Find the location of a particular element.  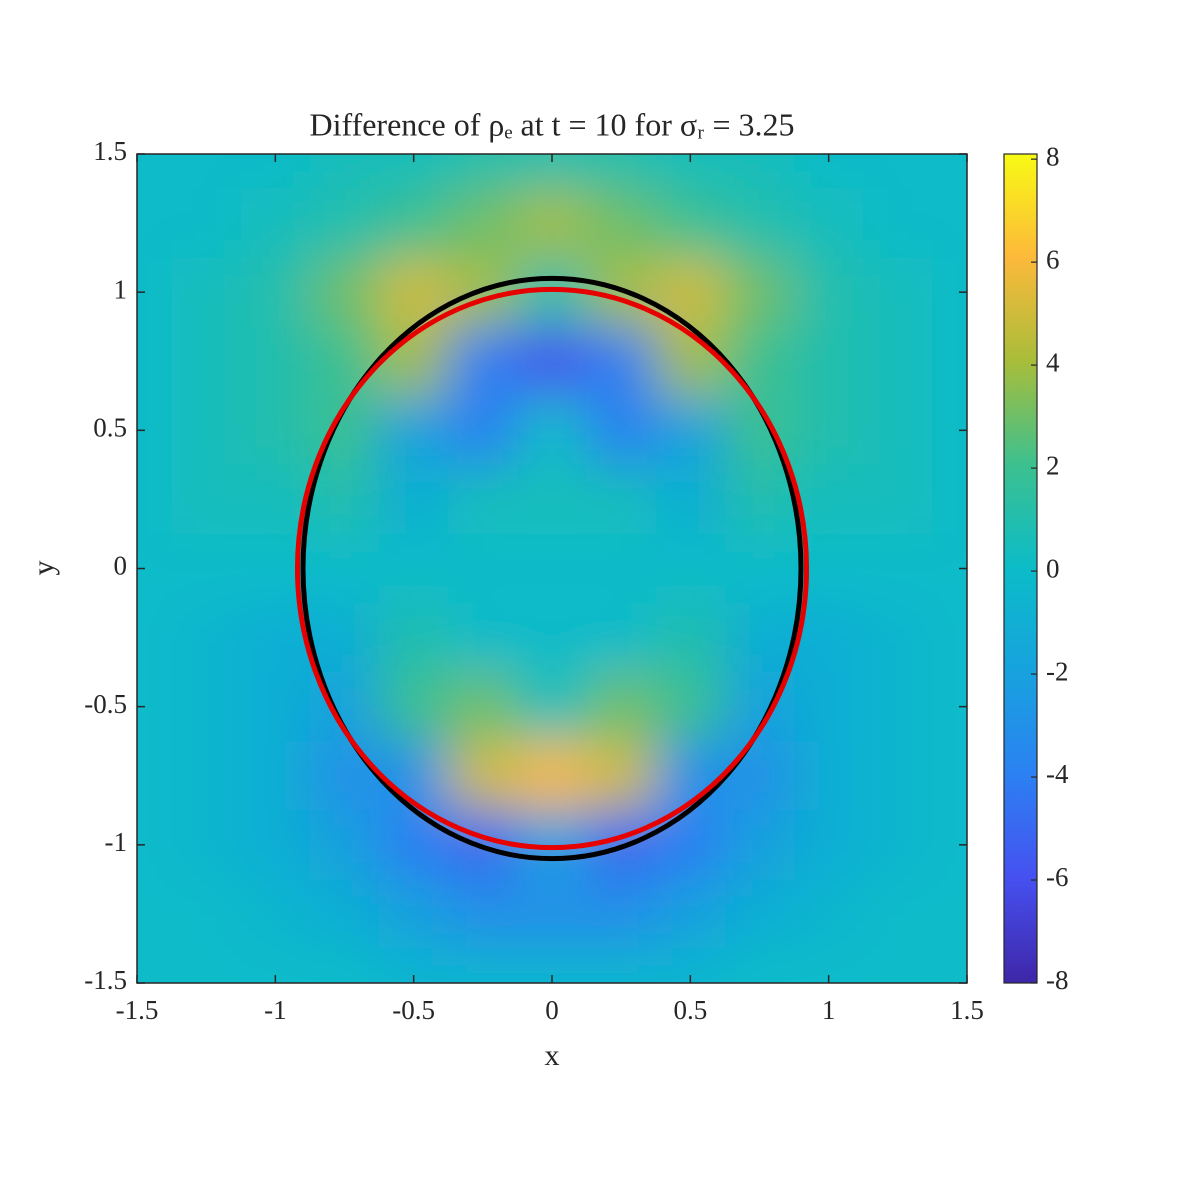

y-axis-label: y is located at coordinates (43, 568).